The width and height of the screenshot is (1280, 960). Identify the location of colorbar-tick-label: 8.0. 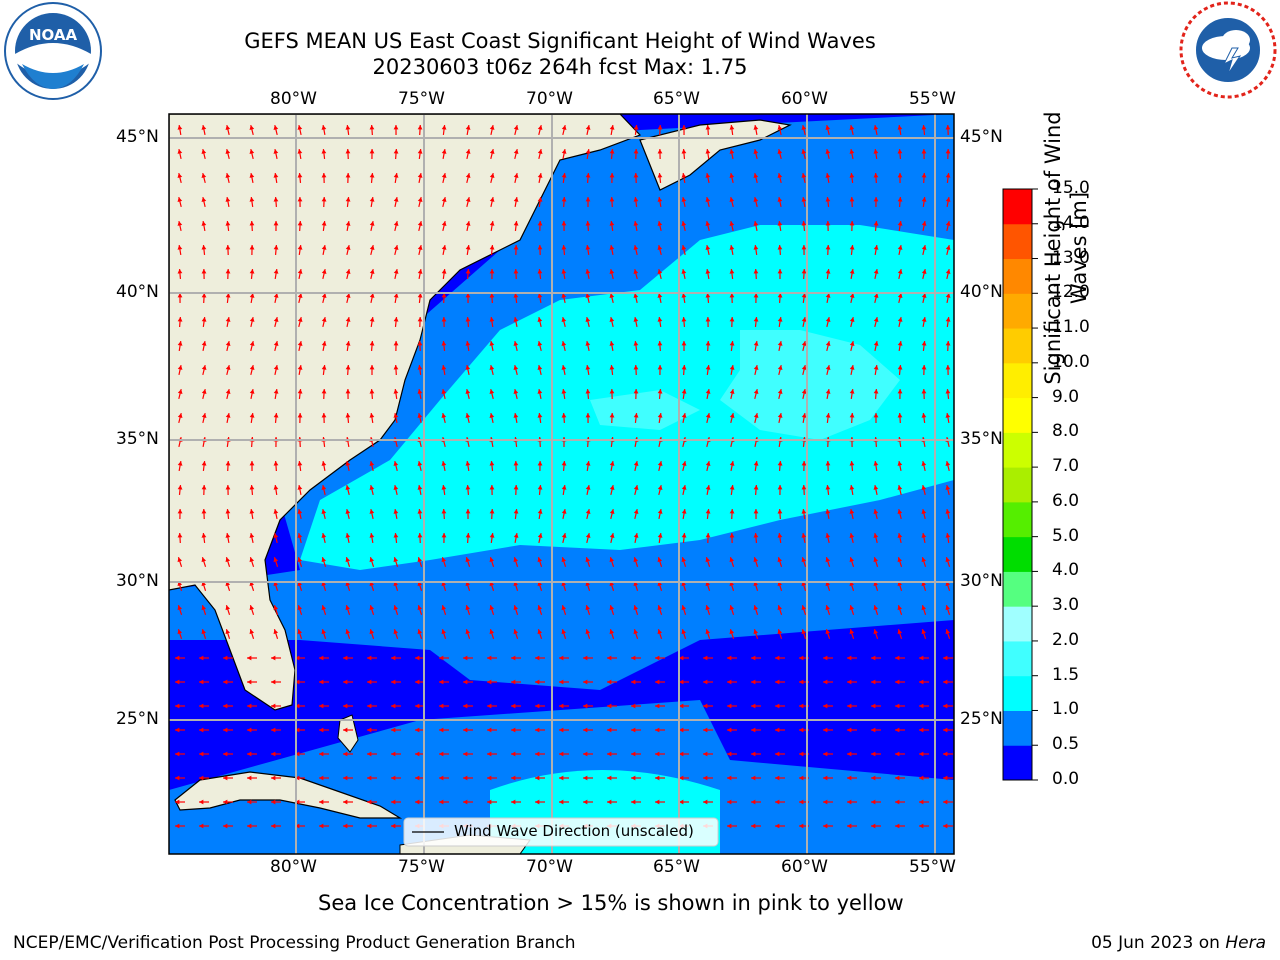
(1066, 431).